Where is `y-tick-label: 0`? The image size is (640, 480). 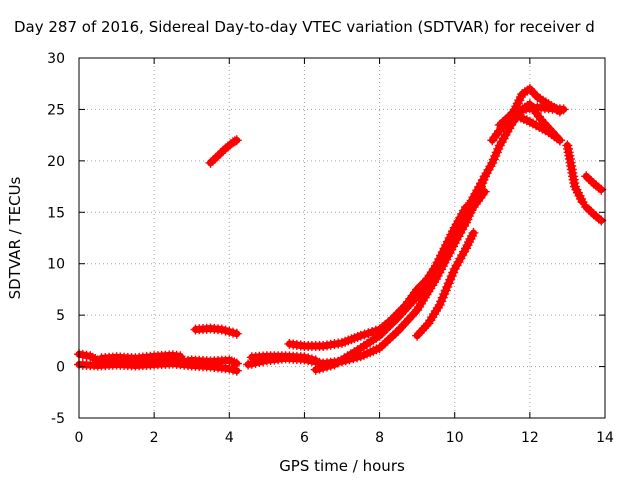
y-tick-label: 0 is located at coordinates (60, 368).